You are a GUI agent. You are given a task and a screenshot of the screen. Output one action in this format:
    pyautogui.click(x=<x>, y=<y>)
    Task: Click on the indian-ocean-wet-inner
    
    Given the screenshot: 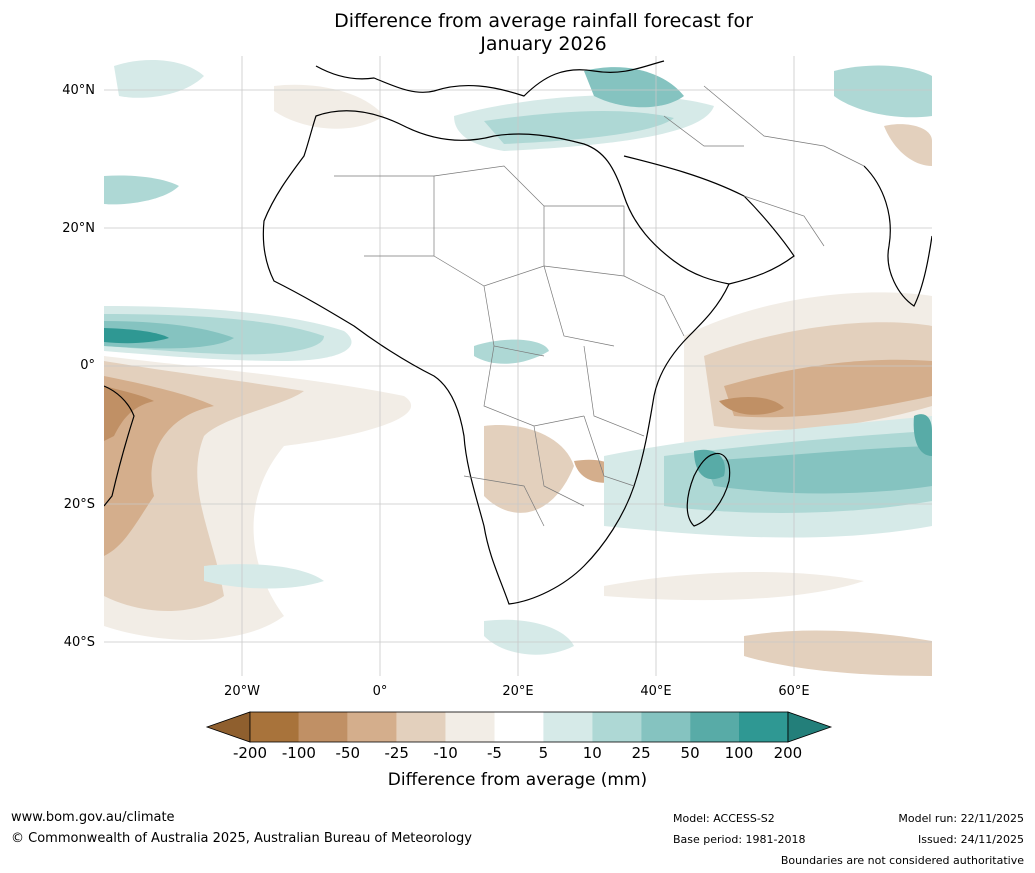 What is the action you would take?
    pyautogui.click(x=818, y=470)
    